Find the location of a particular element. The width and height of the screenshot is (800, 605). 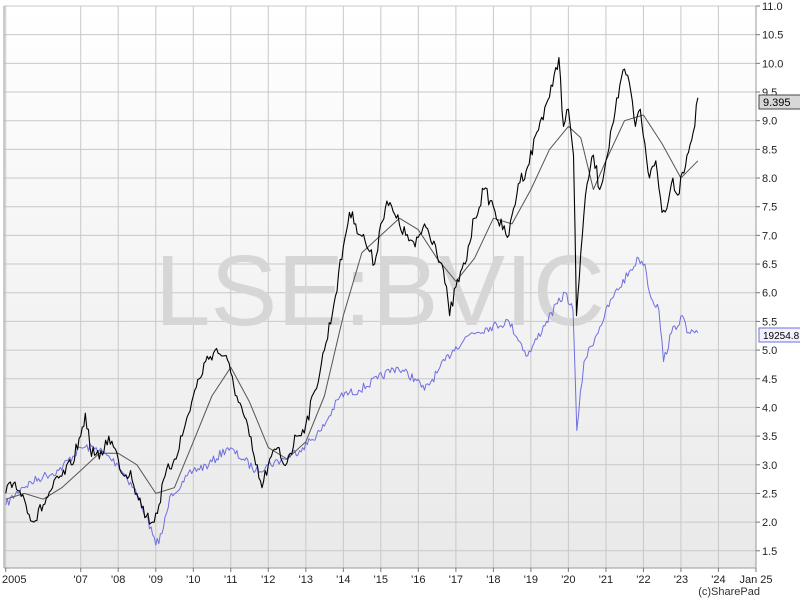

x-tick-label: '19 is located at coordinates (531, 580).